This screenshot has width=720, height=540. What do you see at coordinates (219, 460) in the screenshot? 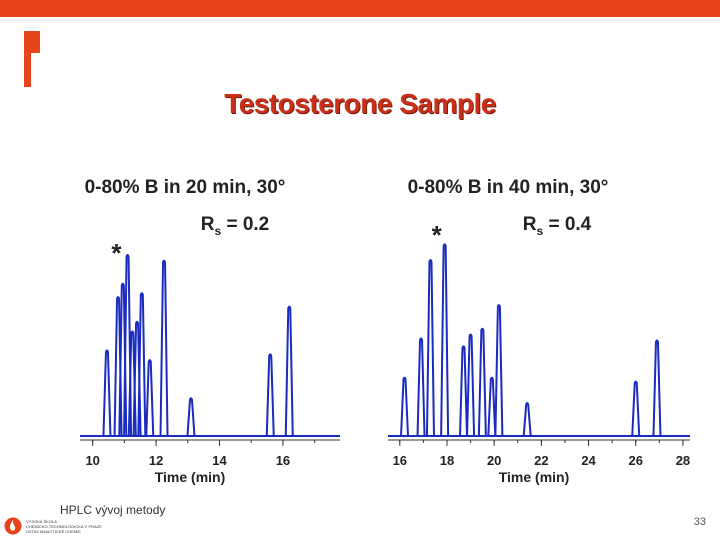
I see `x-tick-label: 14` at bounding box center [219, 460].